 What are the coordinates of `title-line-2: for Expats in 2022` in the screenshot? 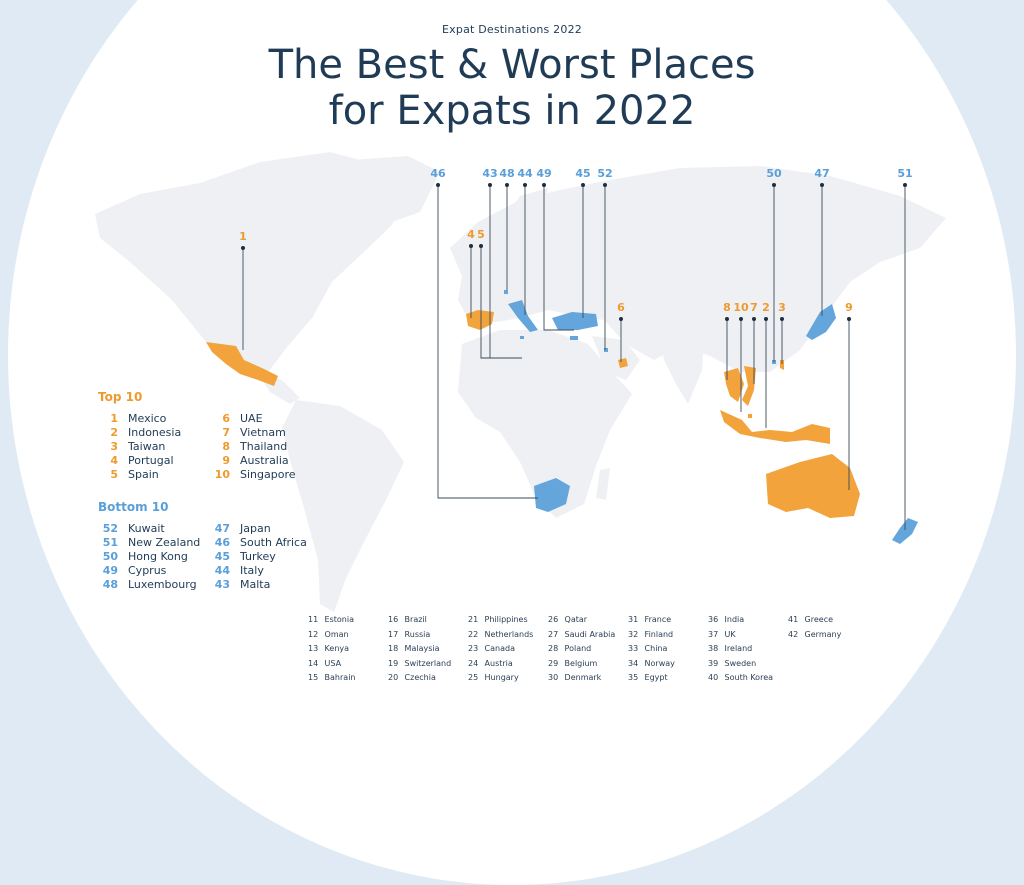 It's located at (512, 111).